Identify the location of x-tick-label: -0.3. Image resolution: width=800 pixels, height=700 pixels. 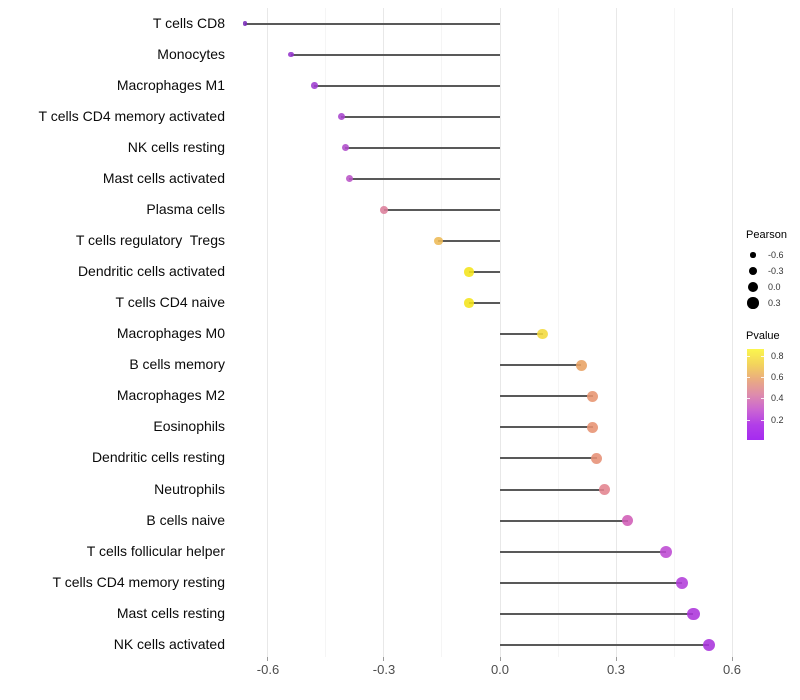
(384, 669).